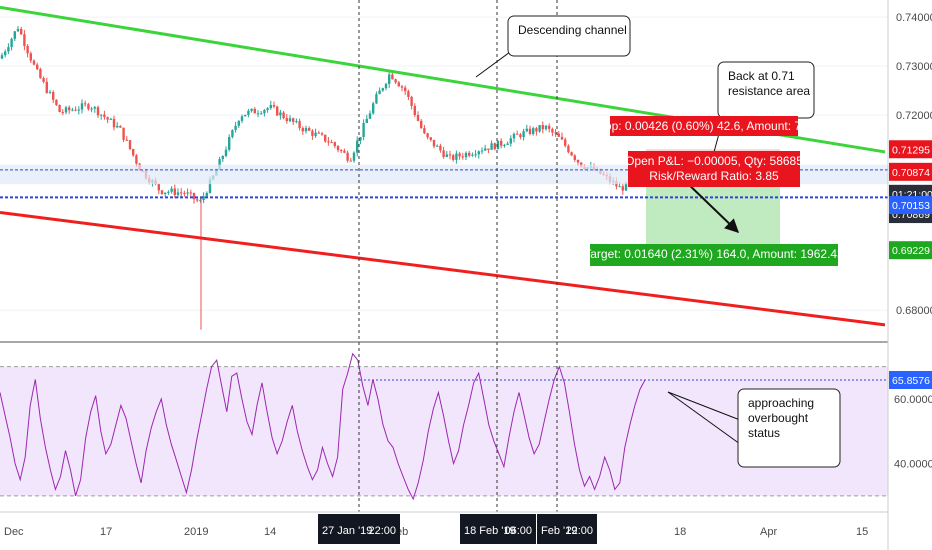 The image size is (932, 550). Describe the element at coordinates (913, 400) in the screenshot. I see `rsi-axis-tick: 60.0000` at that location.